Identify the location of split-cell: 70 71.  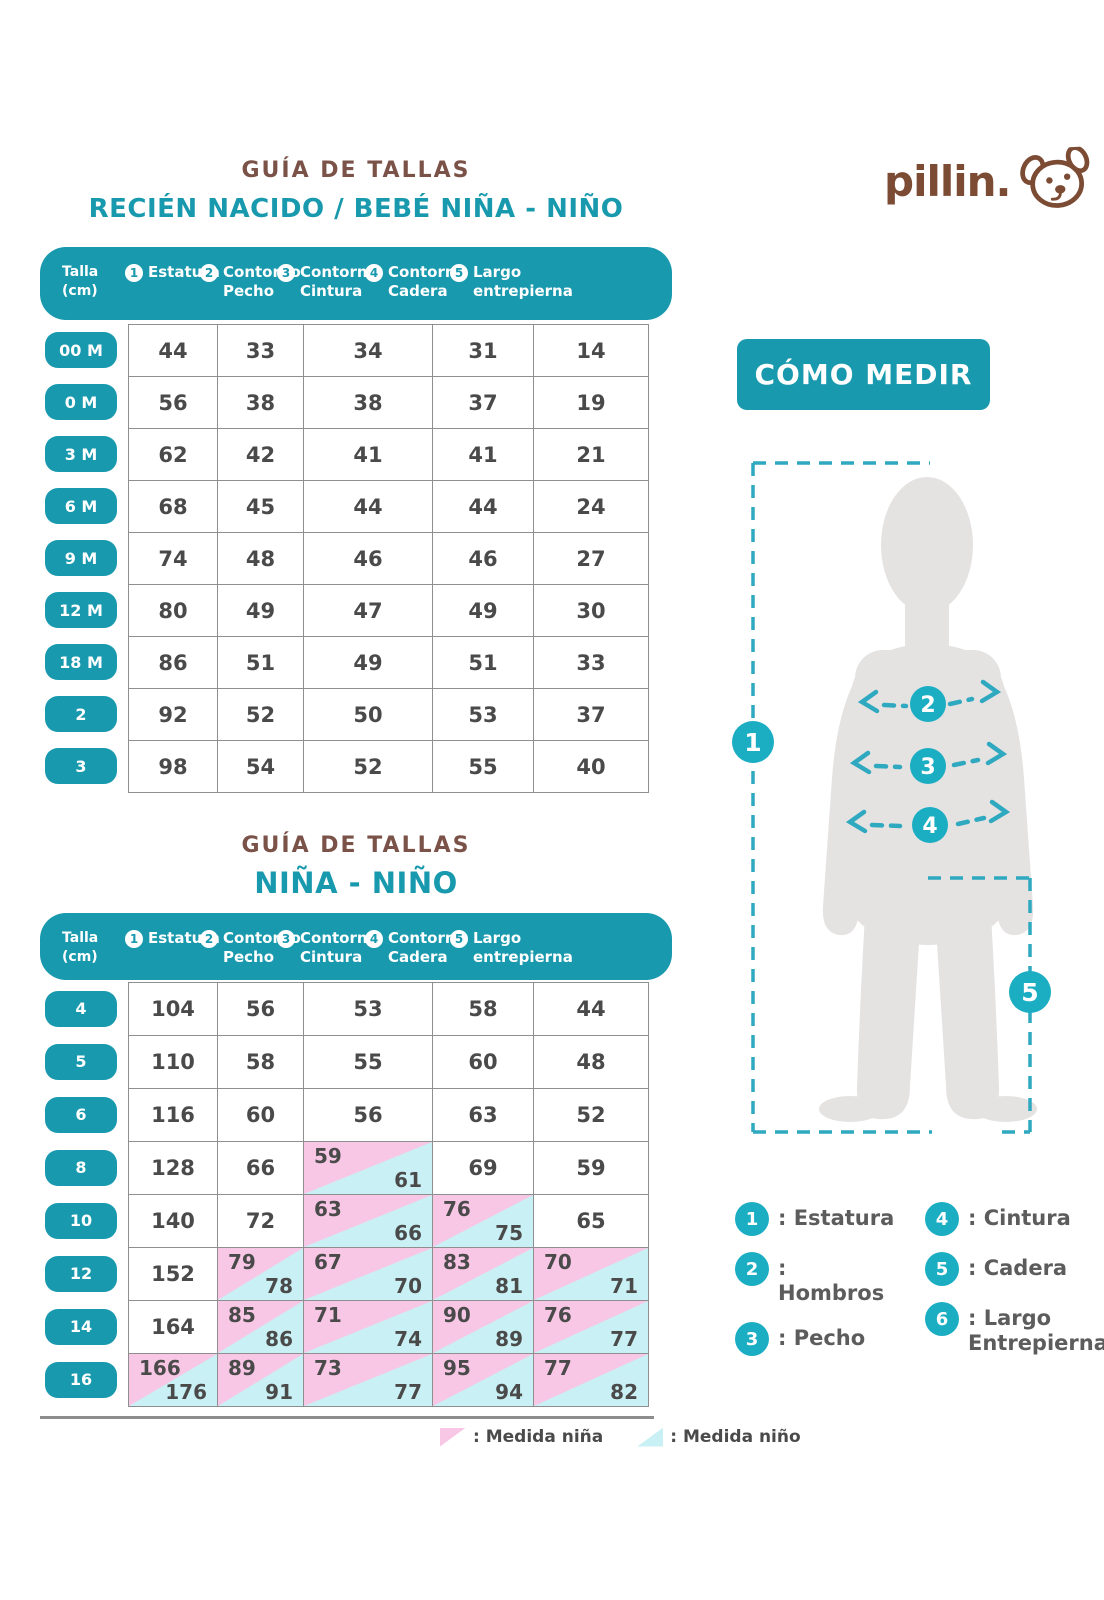
(591, 1274).